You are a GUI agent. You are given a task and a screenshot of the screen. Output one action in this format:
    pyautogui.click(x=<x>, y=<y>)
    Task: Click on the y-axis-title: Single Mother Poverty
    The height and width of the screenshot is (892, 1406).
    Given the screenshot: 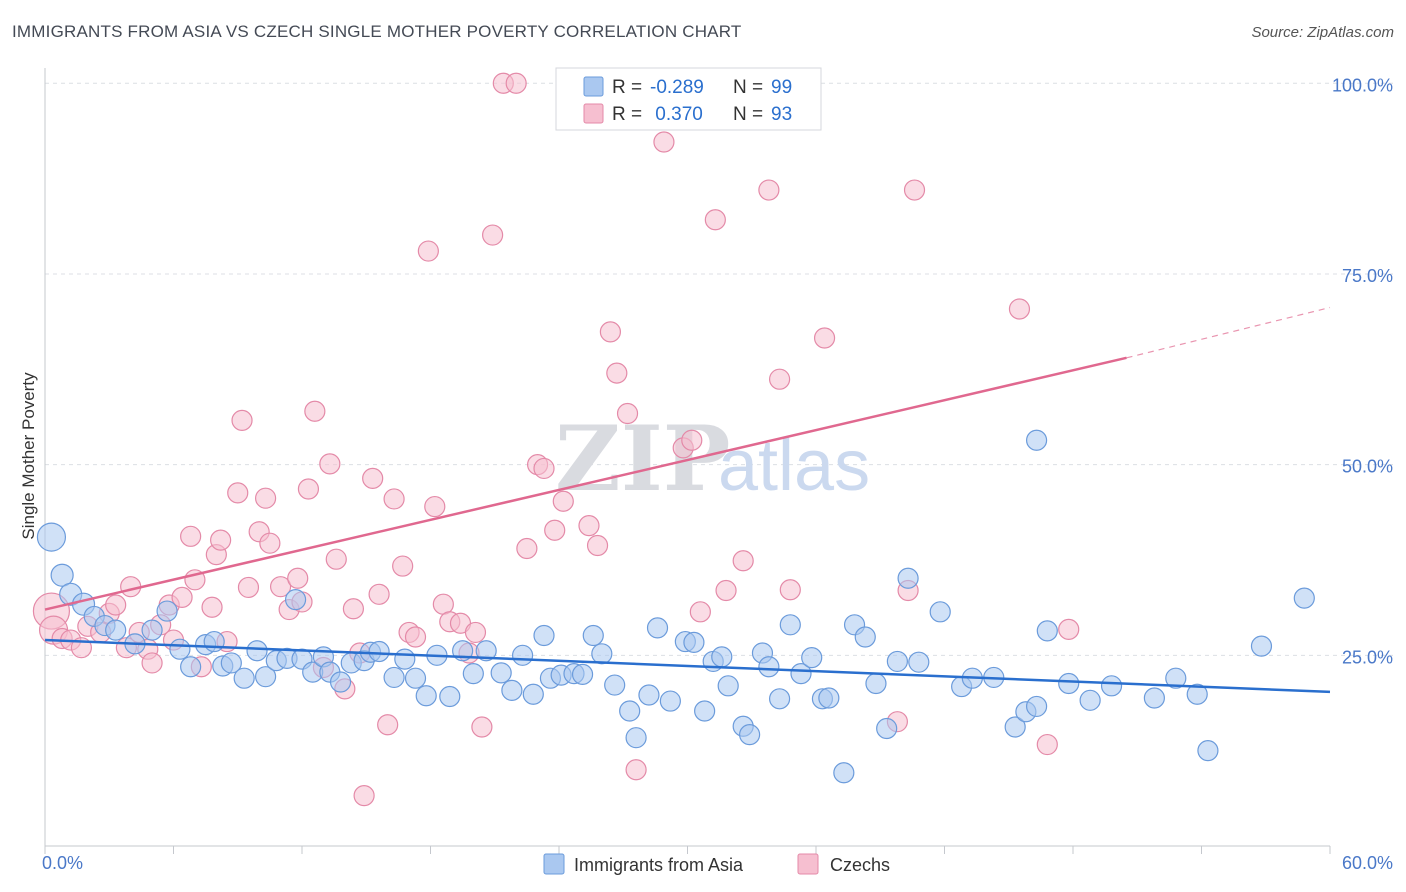 What is the action you would take?
    pyautogui.click(x=28, y=456)
    